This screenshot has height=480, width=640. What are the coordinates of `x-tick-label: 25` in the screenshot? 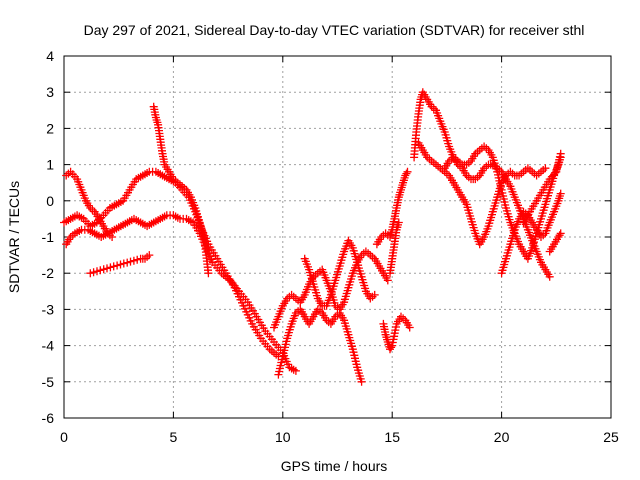 It's located at (611, 437).